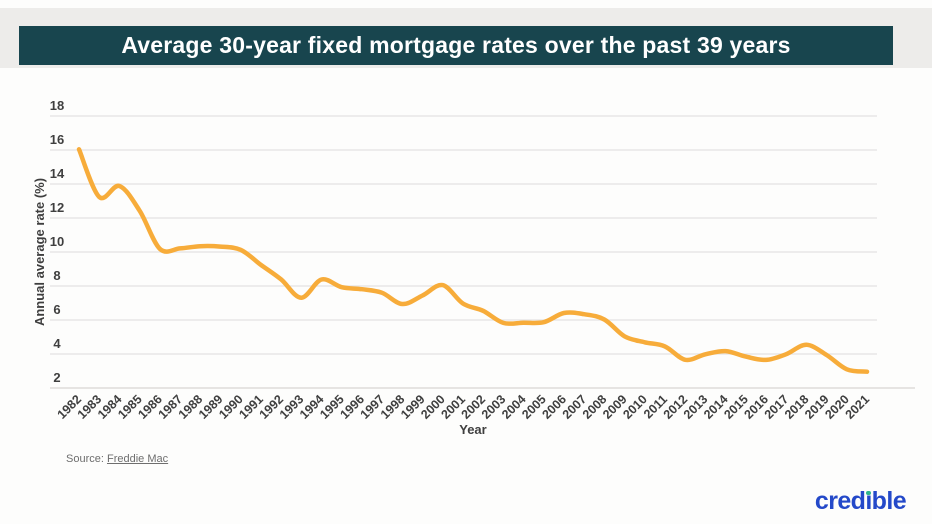  What do you see at coordinates (777, 407) in the screenshot?
I see `x-tick-label: 2017` at bounding box center [777, 407].